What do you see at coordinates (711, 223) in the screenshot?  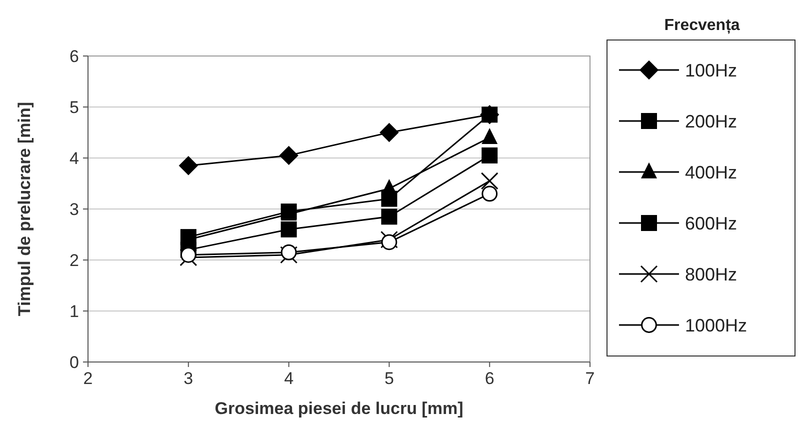 I see `legend-label: 600Hz` at bounding box center [711, 223].